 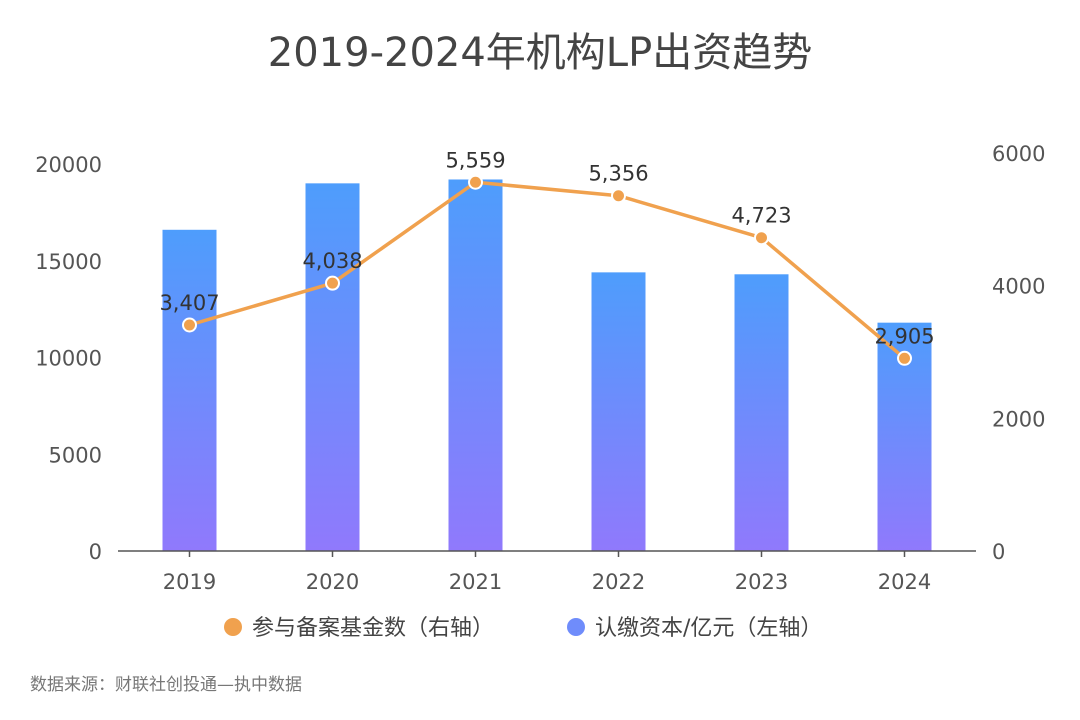 I want to click on data-label: 5,356, so click(x=618, y=174).